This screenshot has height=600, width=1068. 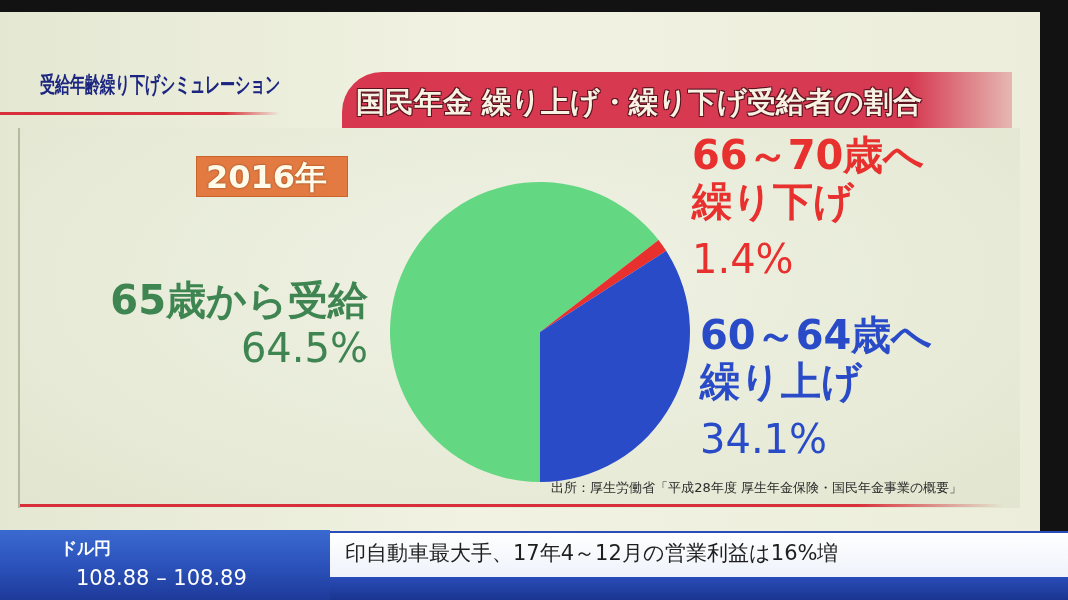 I want to click on data-label: 64.5%, so click(x=303, y=348).